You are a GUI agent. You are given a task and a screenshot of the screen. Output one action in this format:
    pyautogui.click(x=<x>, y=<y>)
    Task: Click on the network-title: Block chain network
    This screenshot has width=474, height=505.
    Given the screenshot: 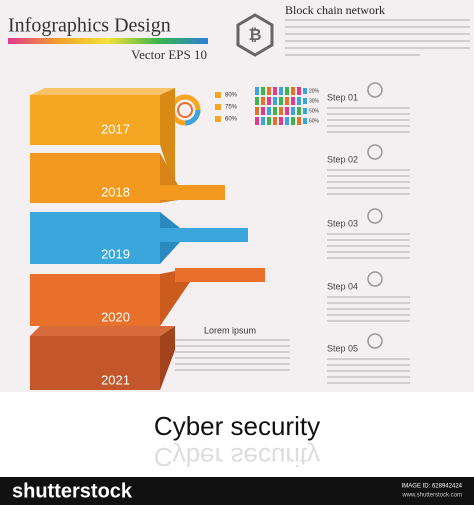 What is the action you would take?
    pyautogui.click(x=335, y=10)
    